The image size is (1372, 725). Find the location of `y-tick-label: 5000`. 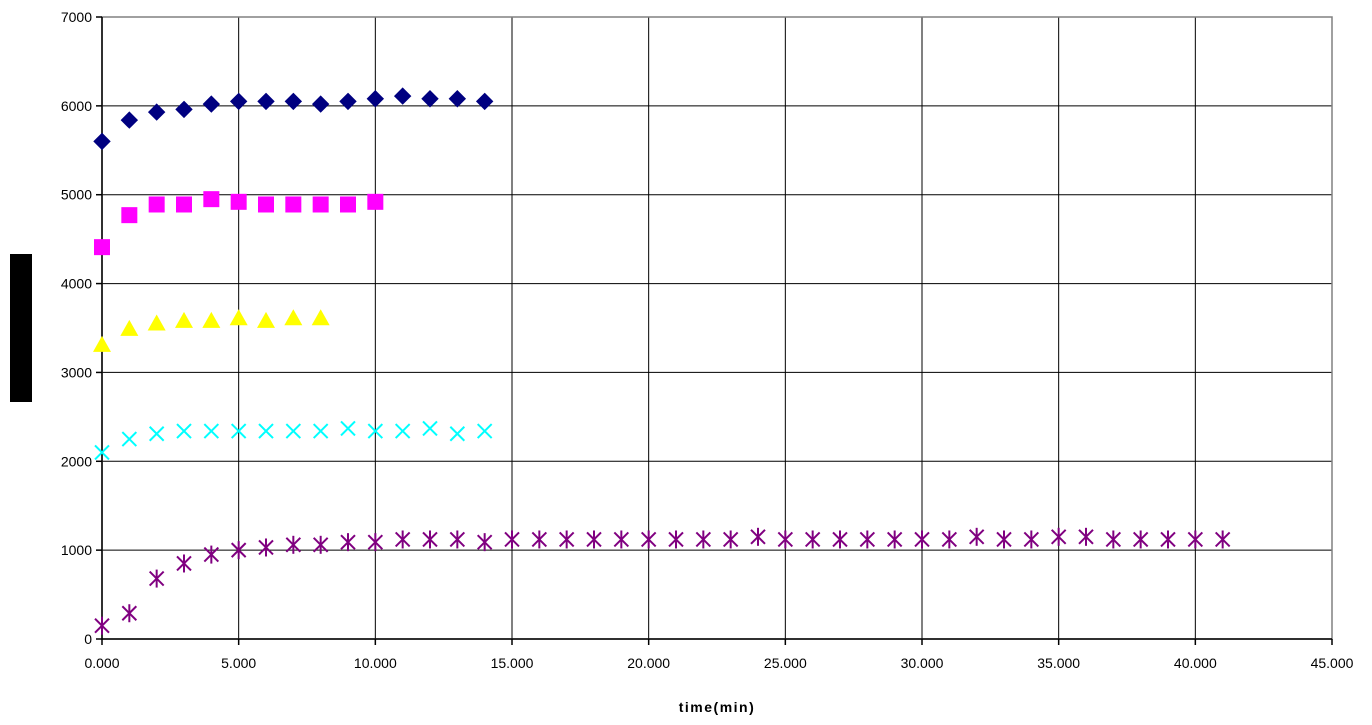

y-tick-label: 5000 is located at coordinates (76, 195).